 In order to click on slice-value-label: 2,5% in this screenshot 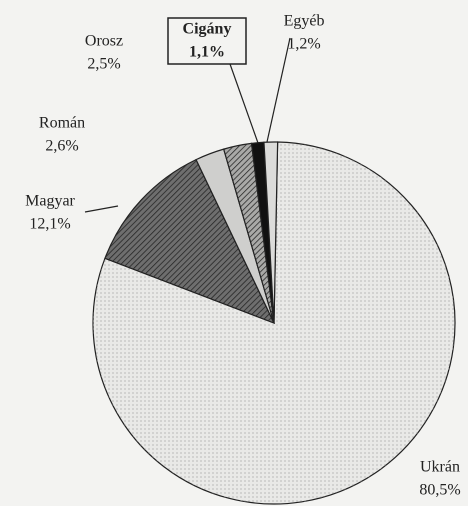, I will do `click(103, 64)`.